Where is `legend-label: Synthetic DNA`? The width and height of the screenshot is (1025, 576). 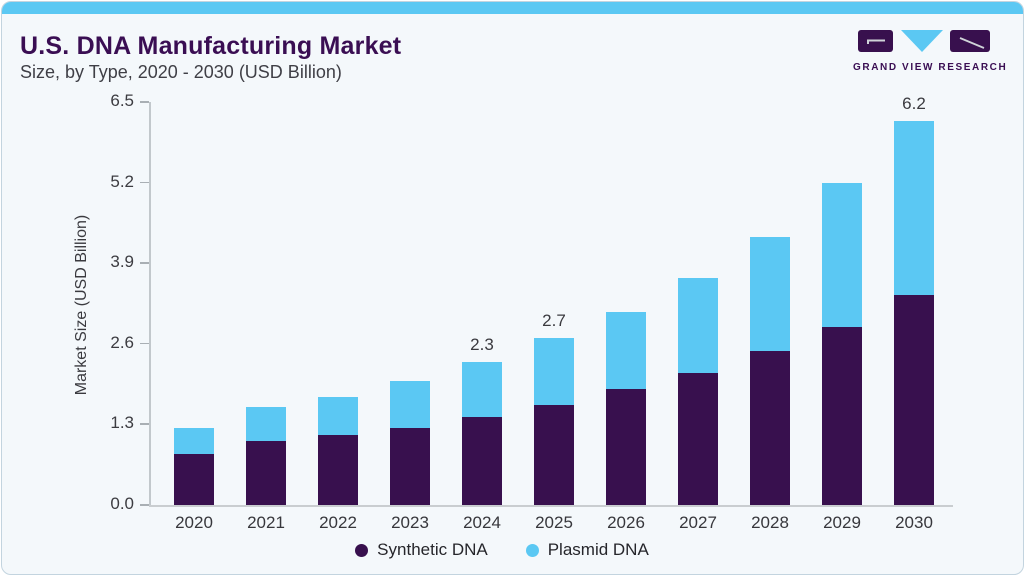 legend-label: Synthetic DNA is located at coordinates (432, 549).